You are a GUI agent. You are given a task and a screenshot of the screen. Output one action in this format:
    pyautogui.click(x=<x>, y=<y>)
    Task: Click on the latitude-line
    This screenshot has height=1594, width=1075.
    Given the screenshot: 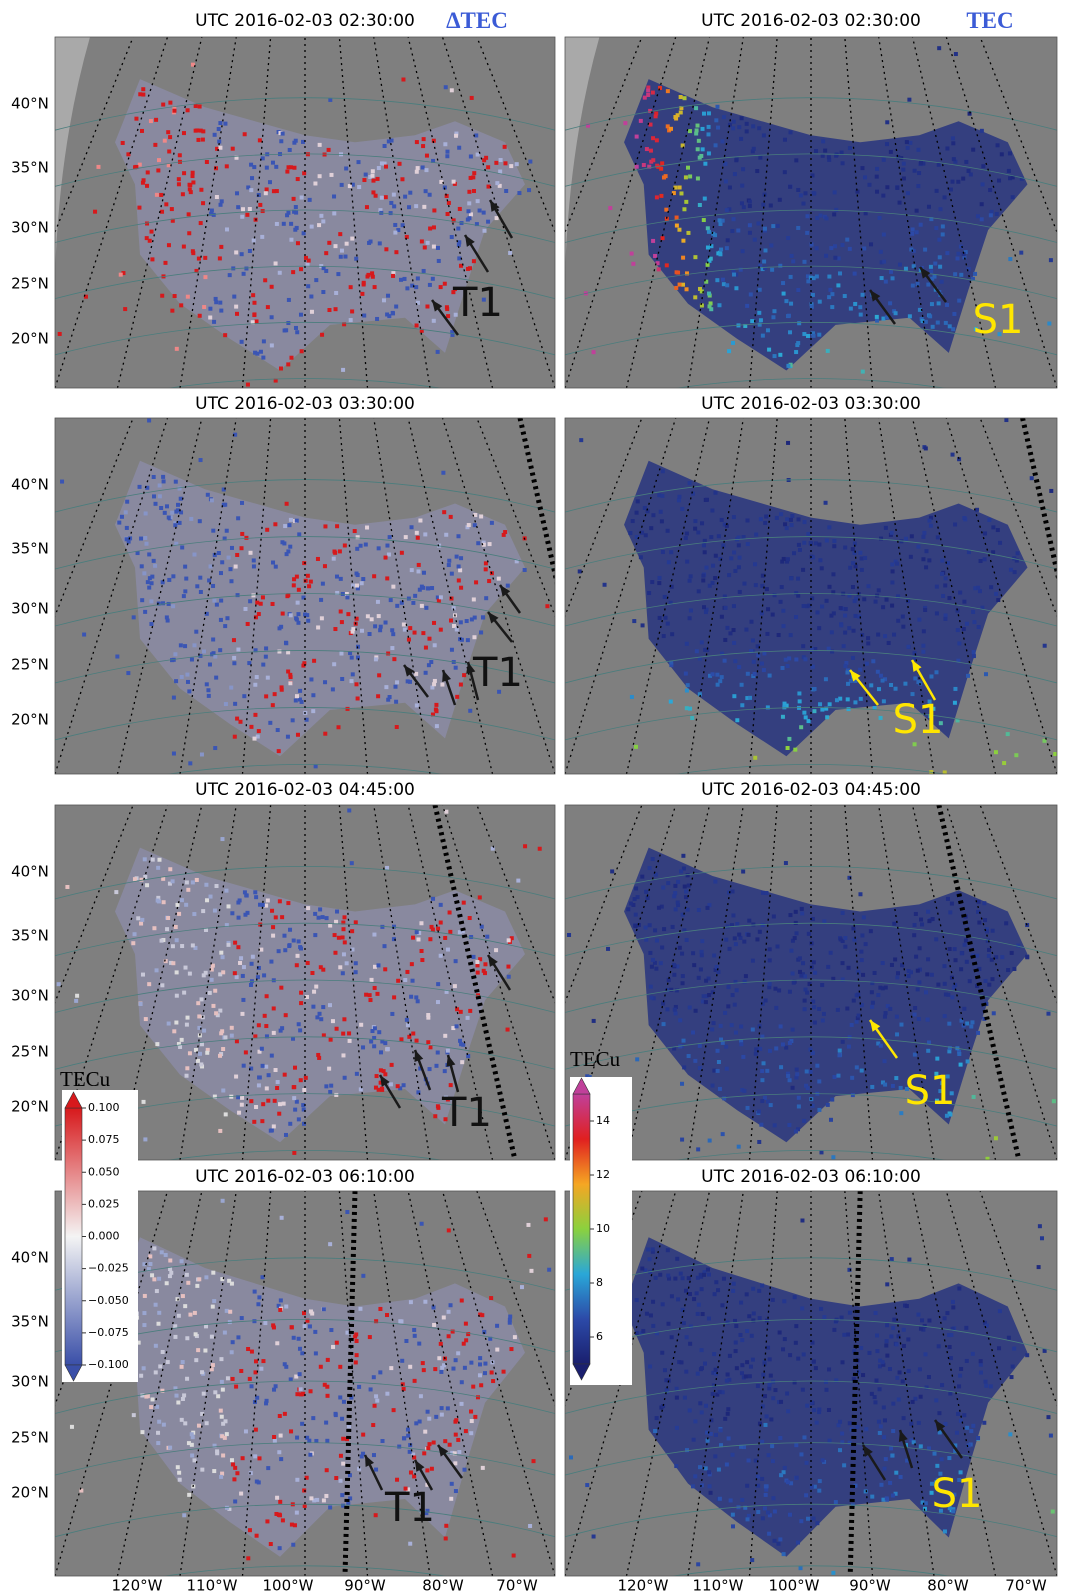 What is the action you would take?
    pyautogui.click(x=811, y=1397)
    